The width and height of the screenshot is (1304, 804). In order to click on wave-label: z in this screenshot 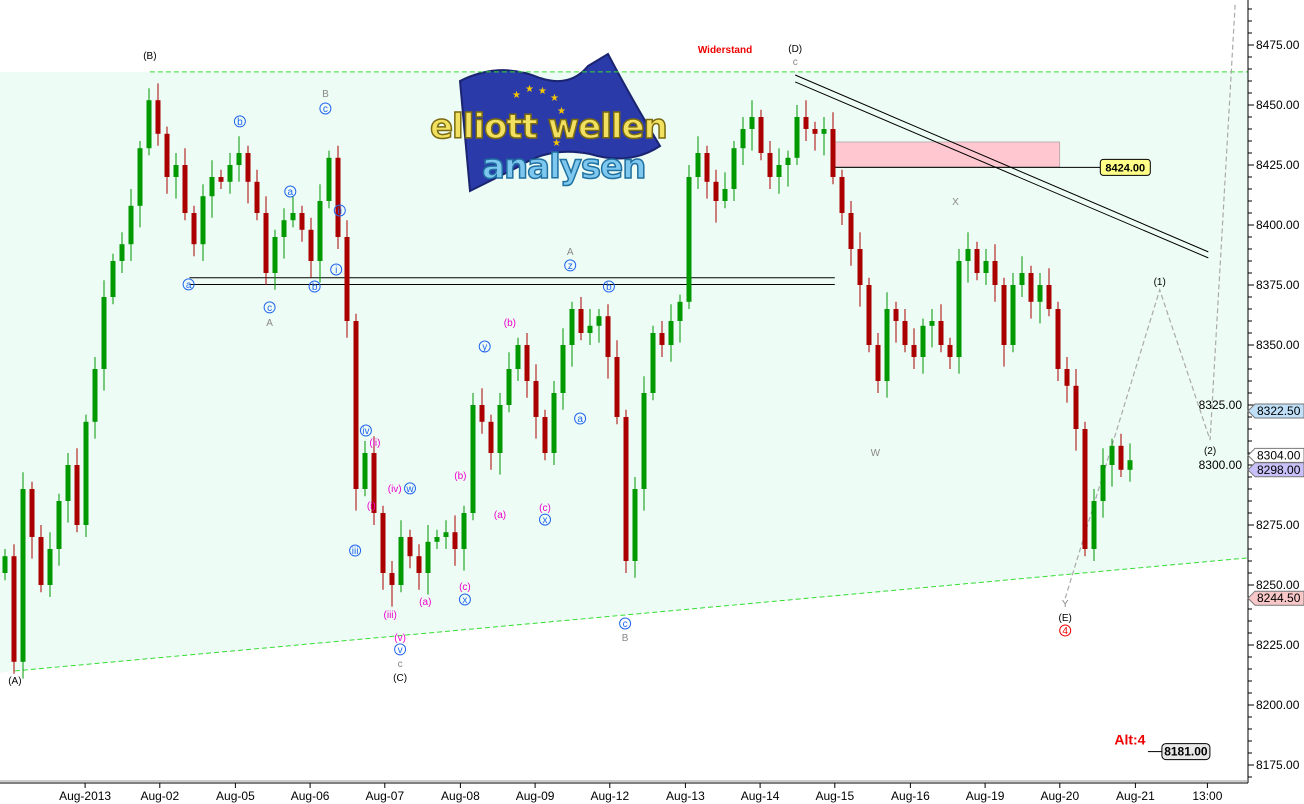, I will do `click(570, 266)`.